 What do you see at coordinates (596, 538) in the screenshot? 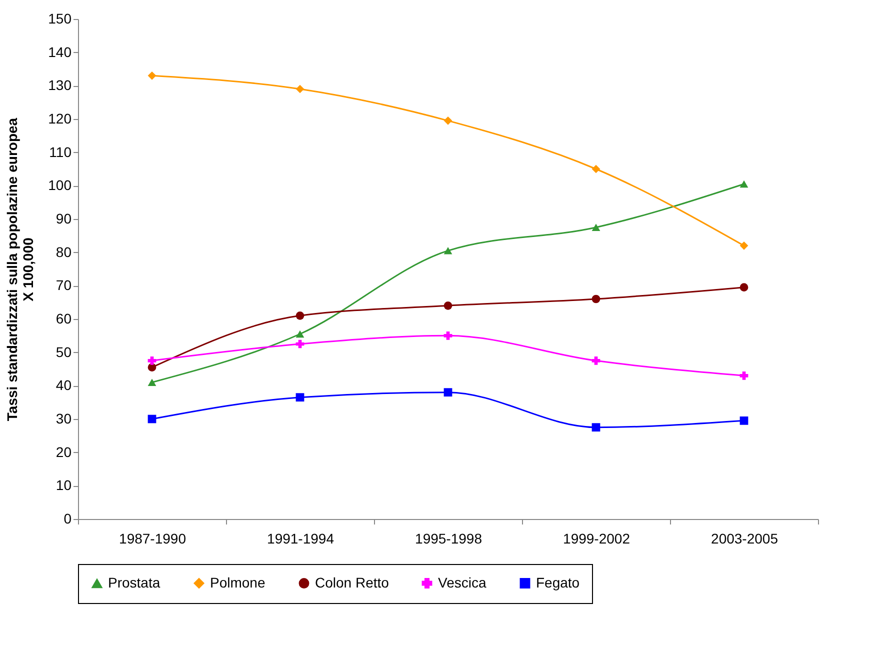
I see `x-tick-label: 1999-2002` at bounding box center [596, 538].